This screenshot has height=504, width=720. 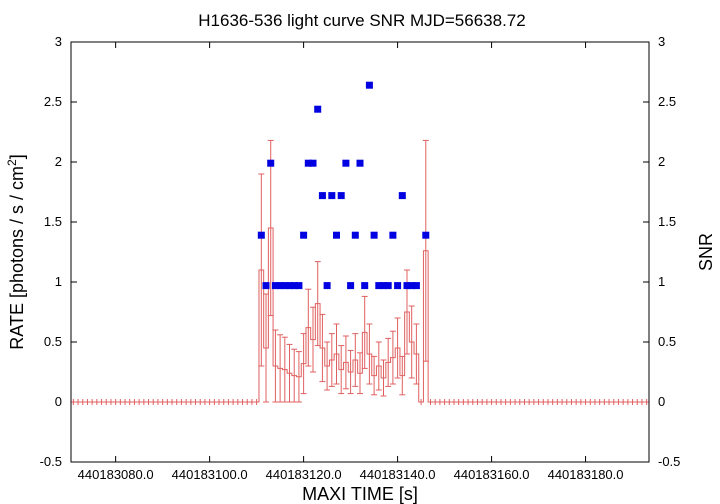 What do you see at coordinates (669, 461) in the screenshot?
I see `y2-tick-label: -0.5` at bounding box center [669, 461].